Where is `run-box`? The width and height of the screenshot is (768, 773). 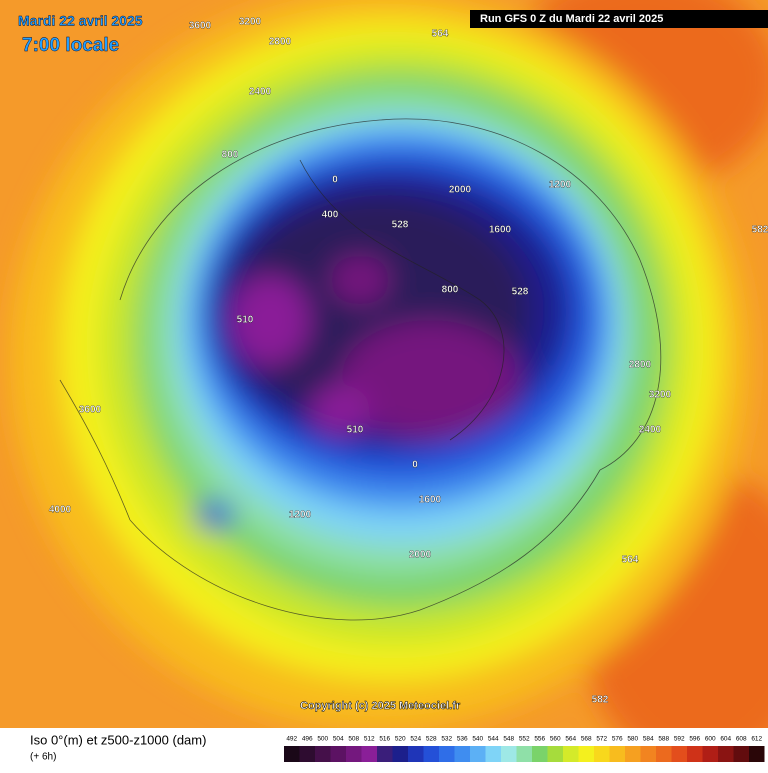
run-box is located at coordinates (619, 19).